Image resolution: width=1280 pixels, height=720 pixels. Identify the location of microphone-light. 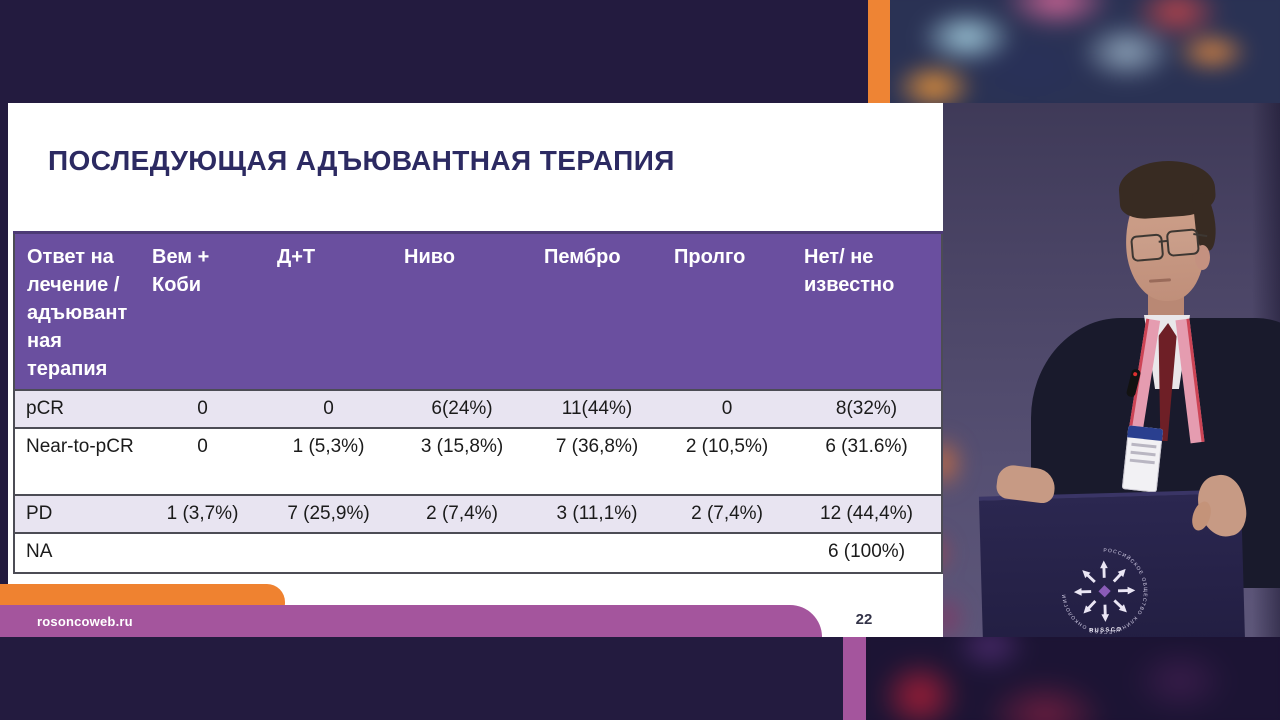
(1135, 374).